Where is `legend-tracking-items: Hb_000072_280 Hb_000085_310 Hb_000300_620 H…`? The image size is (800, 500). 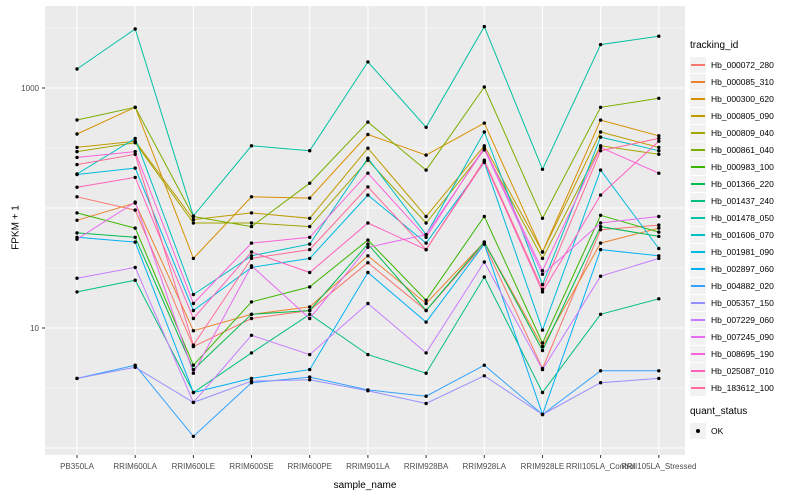 legend-tracking-items: Hb_000072_280 Hb_000085_310 Hb_000300_620 H… is located at coordinates (745, 226).